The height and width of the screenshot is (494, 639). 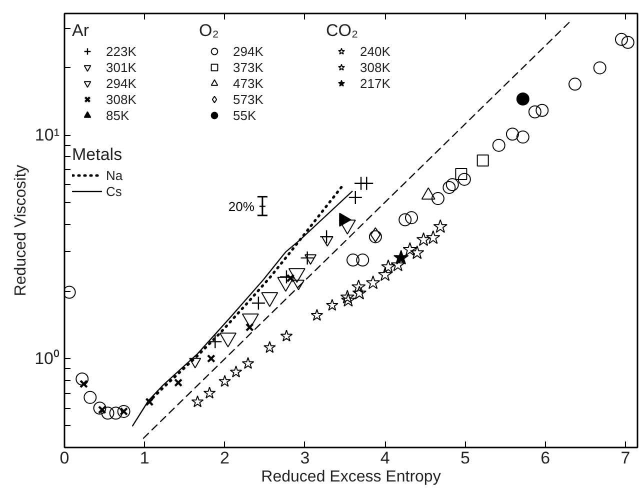 What do you see at coordinates (385, 458) in the screenshot?
I see `x-tick-label: 4` at bounding box center [385, 458].